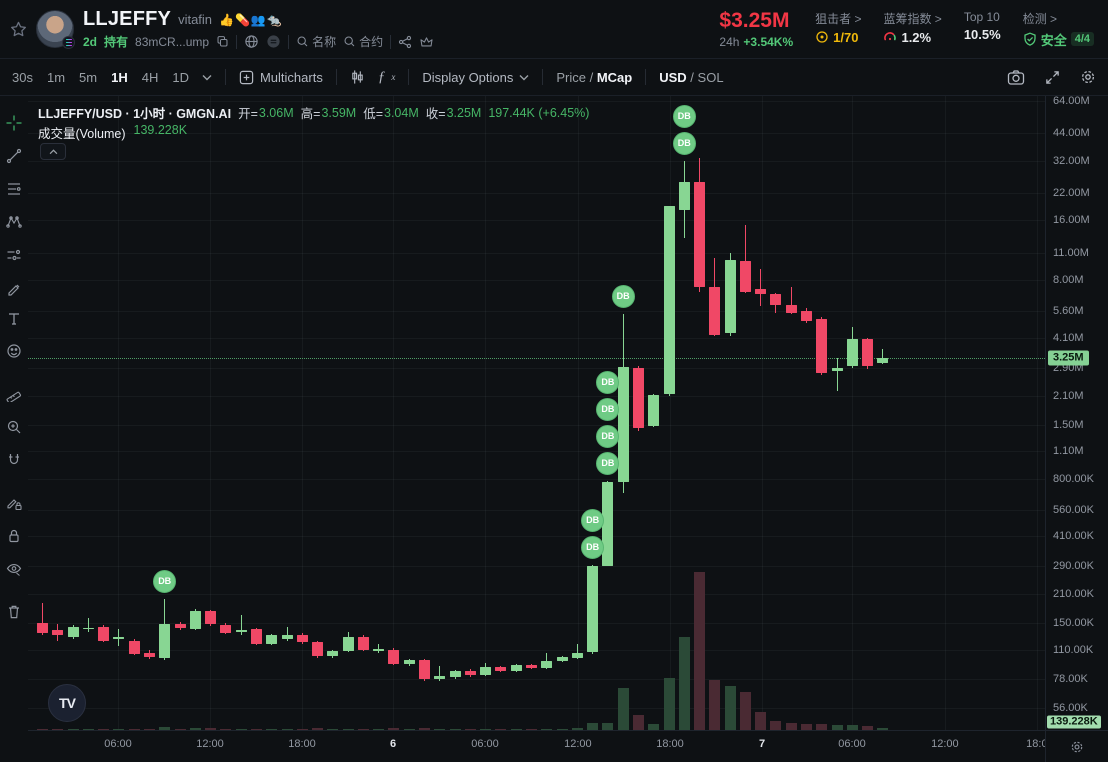 Image resolution: width=1108 pixels, height=762 pixels. I want to click on price-axis-tick: 110.00K, so click(1073, 649).